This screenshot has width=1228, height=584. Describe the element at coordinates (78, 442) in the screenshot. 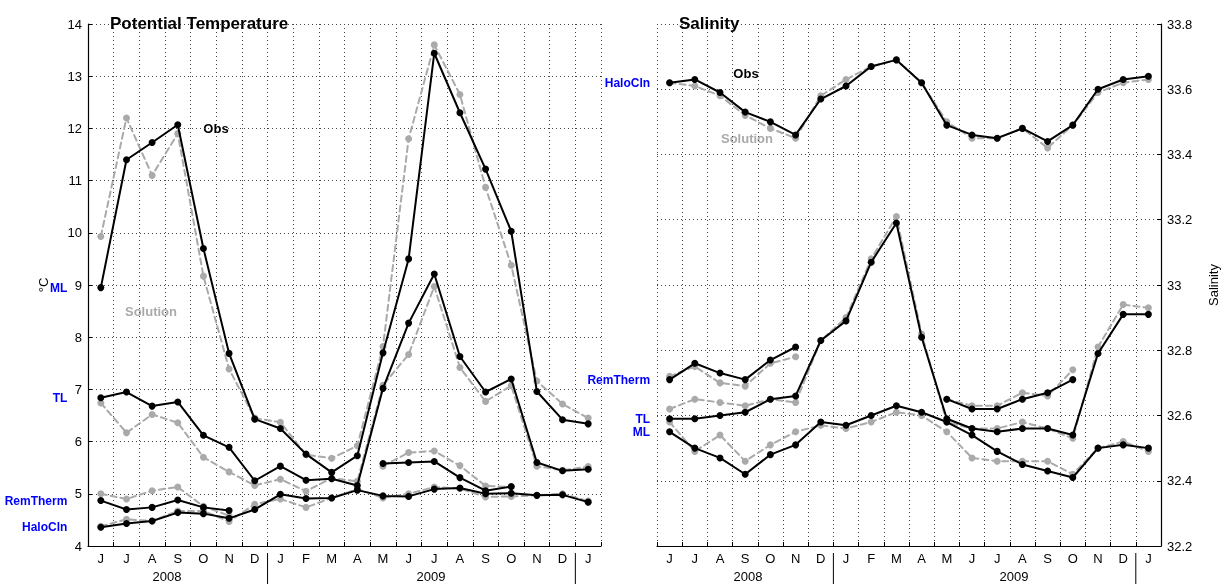

I see `y-tick-label: 6` at that location.